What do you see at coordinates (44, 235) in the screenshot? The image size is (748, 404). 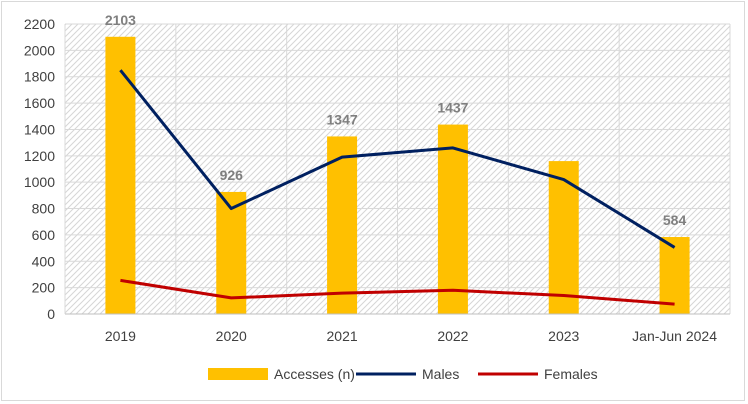 I see `y-tick-label: 600` at bounding box center [44, 235].